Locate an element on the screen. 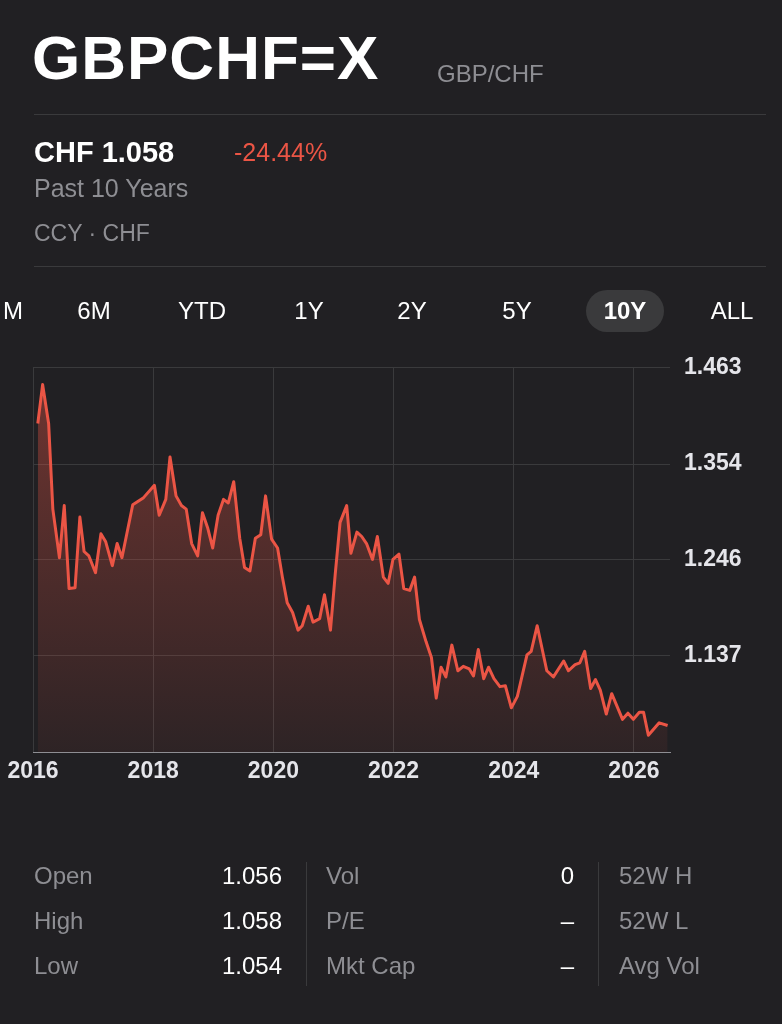  text: 2Y is located at coordinates (412, 311).